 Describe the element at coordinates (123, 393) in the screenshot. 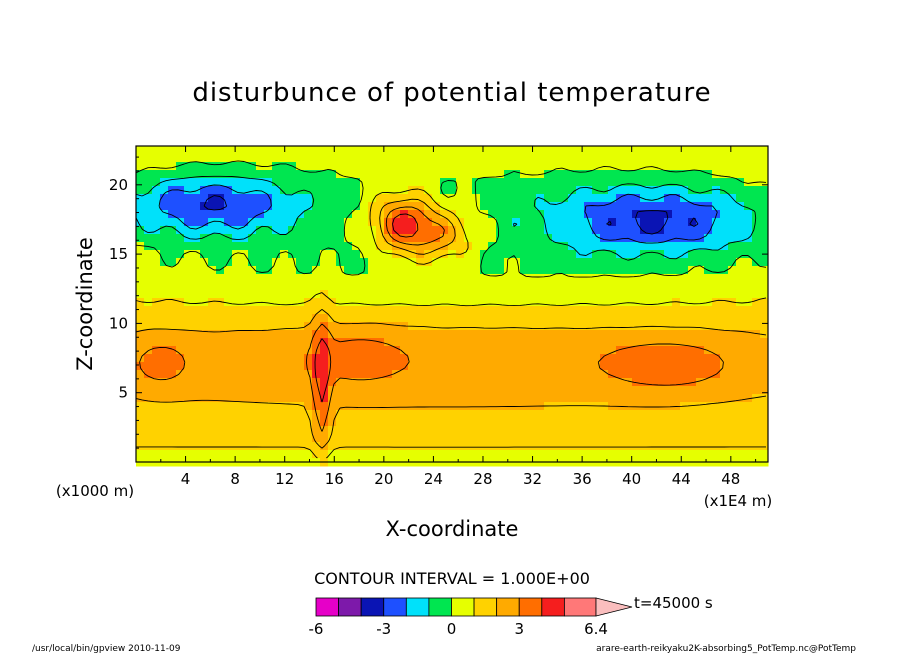

I see `y-tick-label: 5` at that location.